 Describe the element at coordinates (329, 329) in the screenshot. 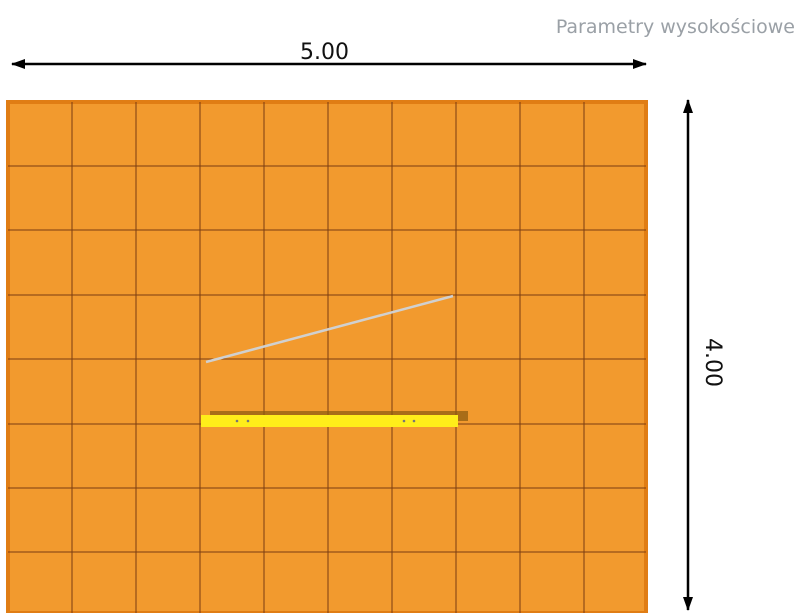

I see `cable-line` at that location.